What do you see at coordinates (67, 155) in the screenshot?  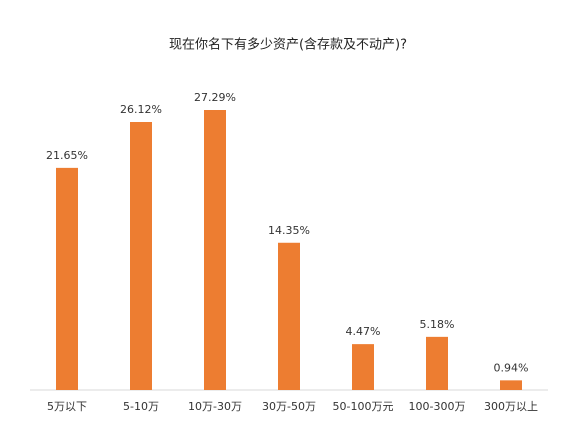 I see `value-label: 21.65%` at bounding box center [67, 155].